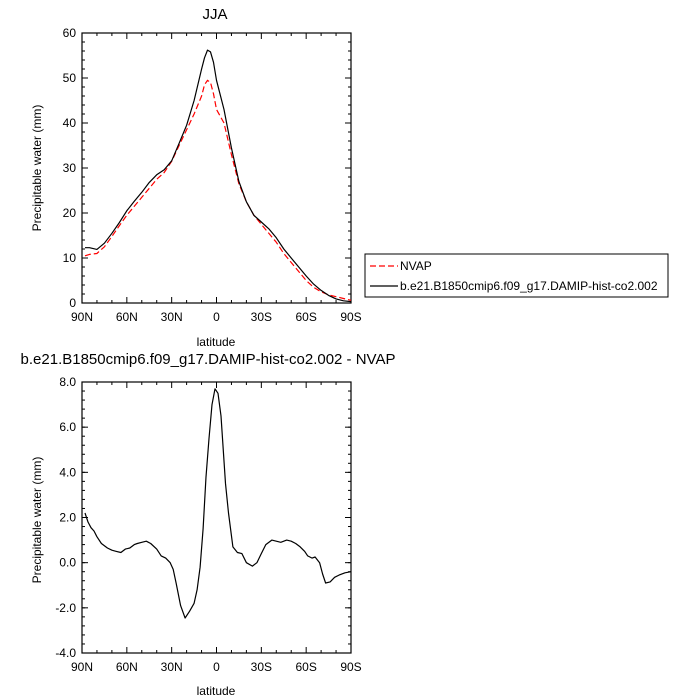 The height and width of the screenshot is (700, 700). I want to click on bottom-y-tick-label: -2.0, so click(65, 608).